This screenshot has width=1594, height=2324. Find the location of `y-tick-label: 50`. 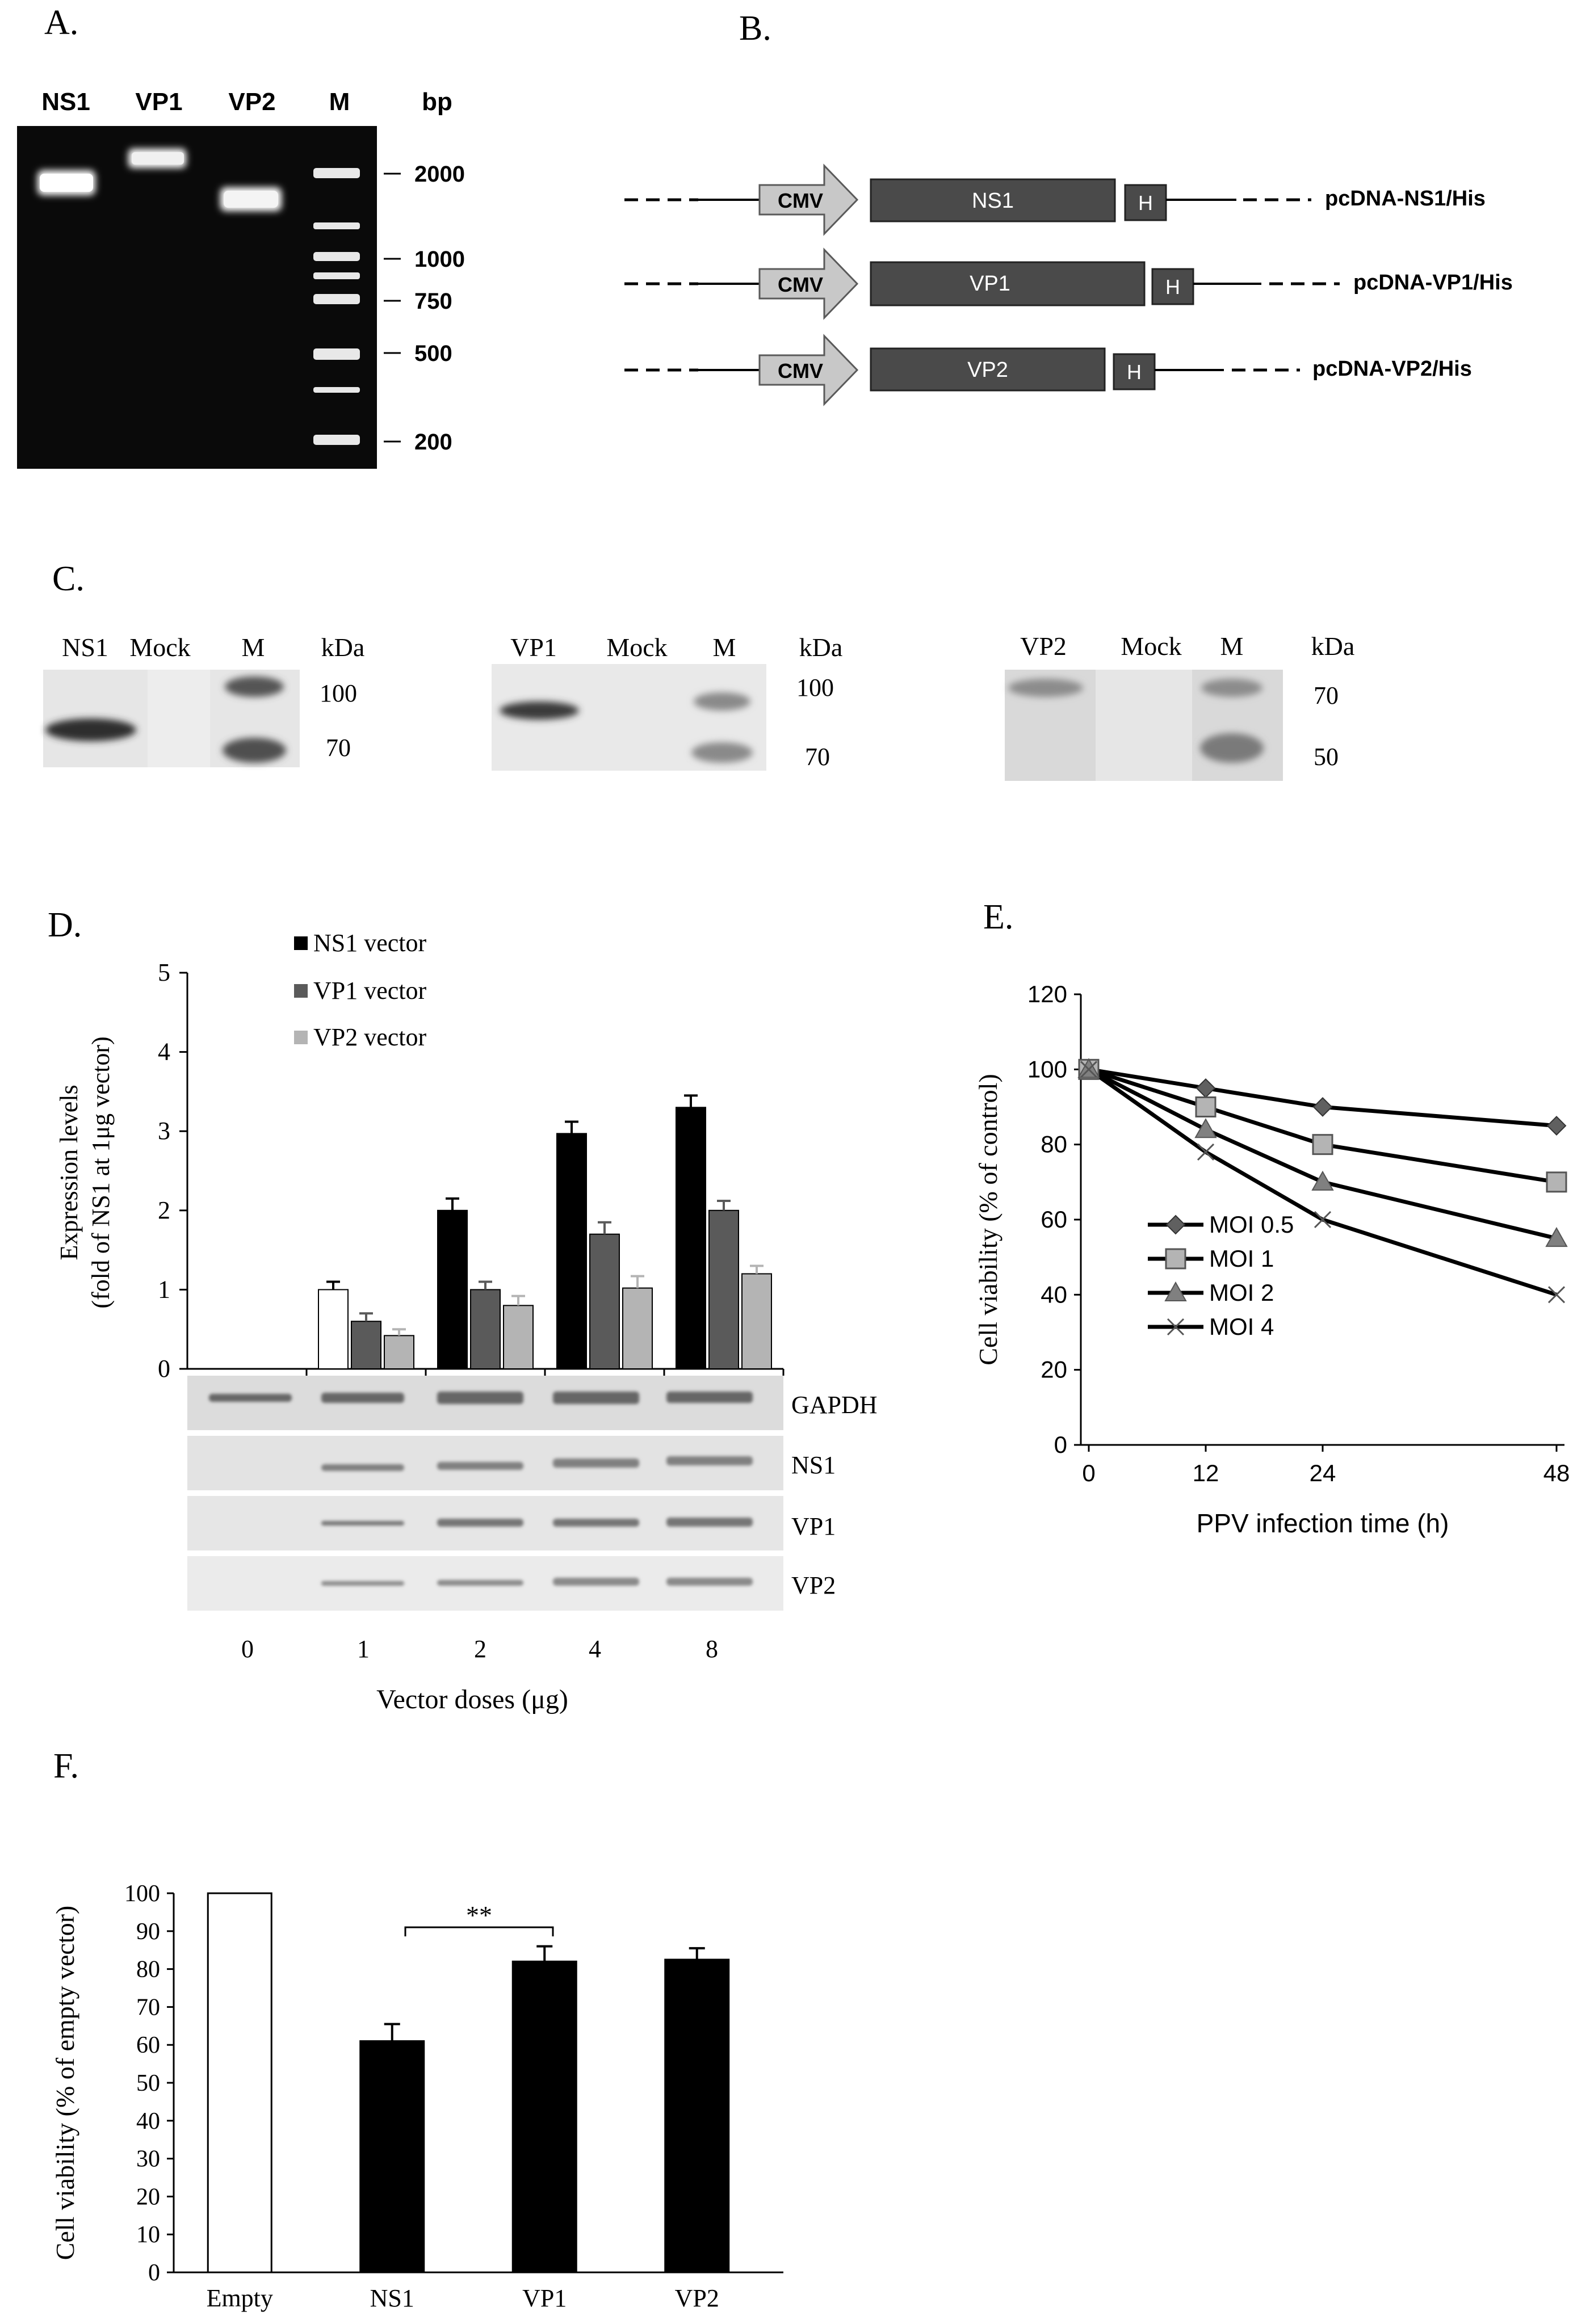

y-tick-label: 50 is located at coordinates (148, 2083).